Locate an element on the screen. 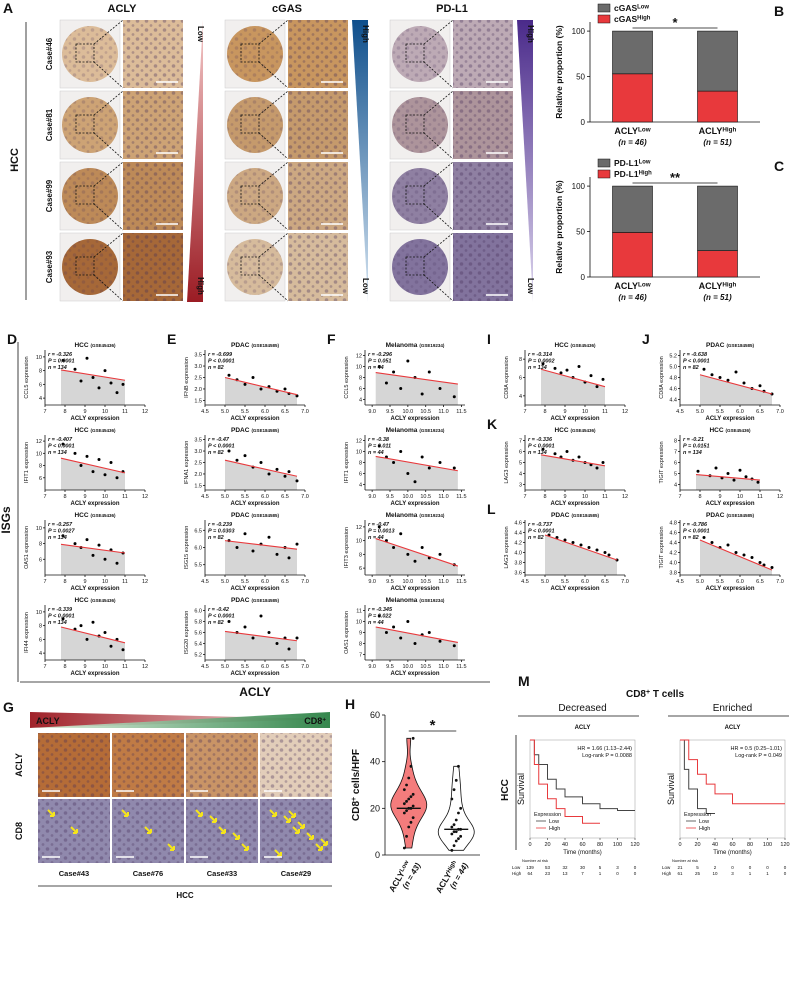 The width and height of the screenshot is (795, 992). y-tick-label: 5.2 is located at coordinates (198, 656).